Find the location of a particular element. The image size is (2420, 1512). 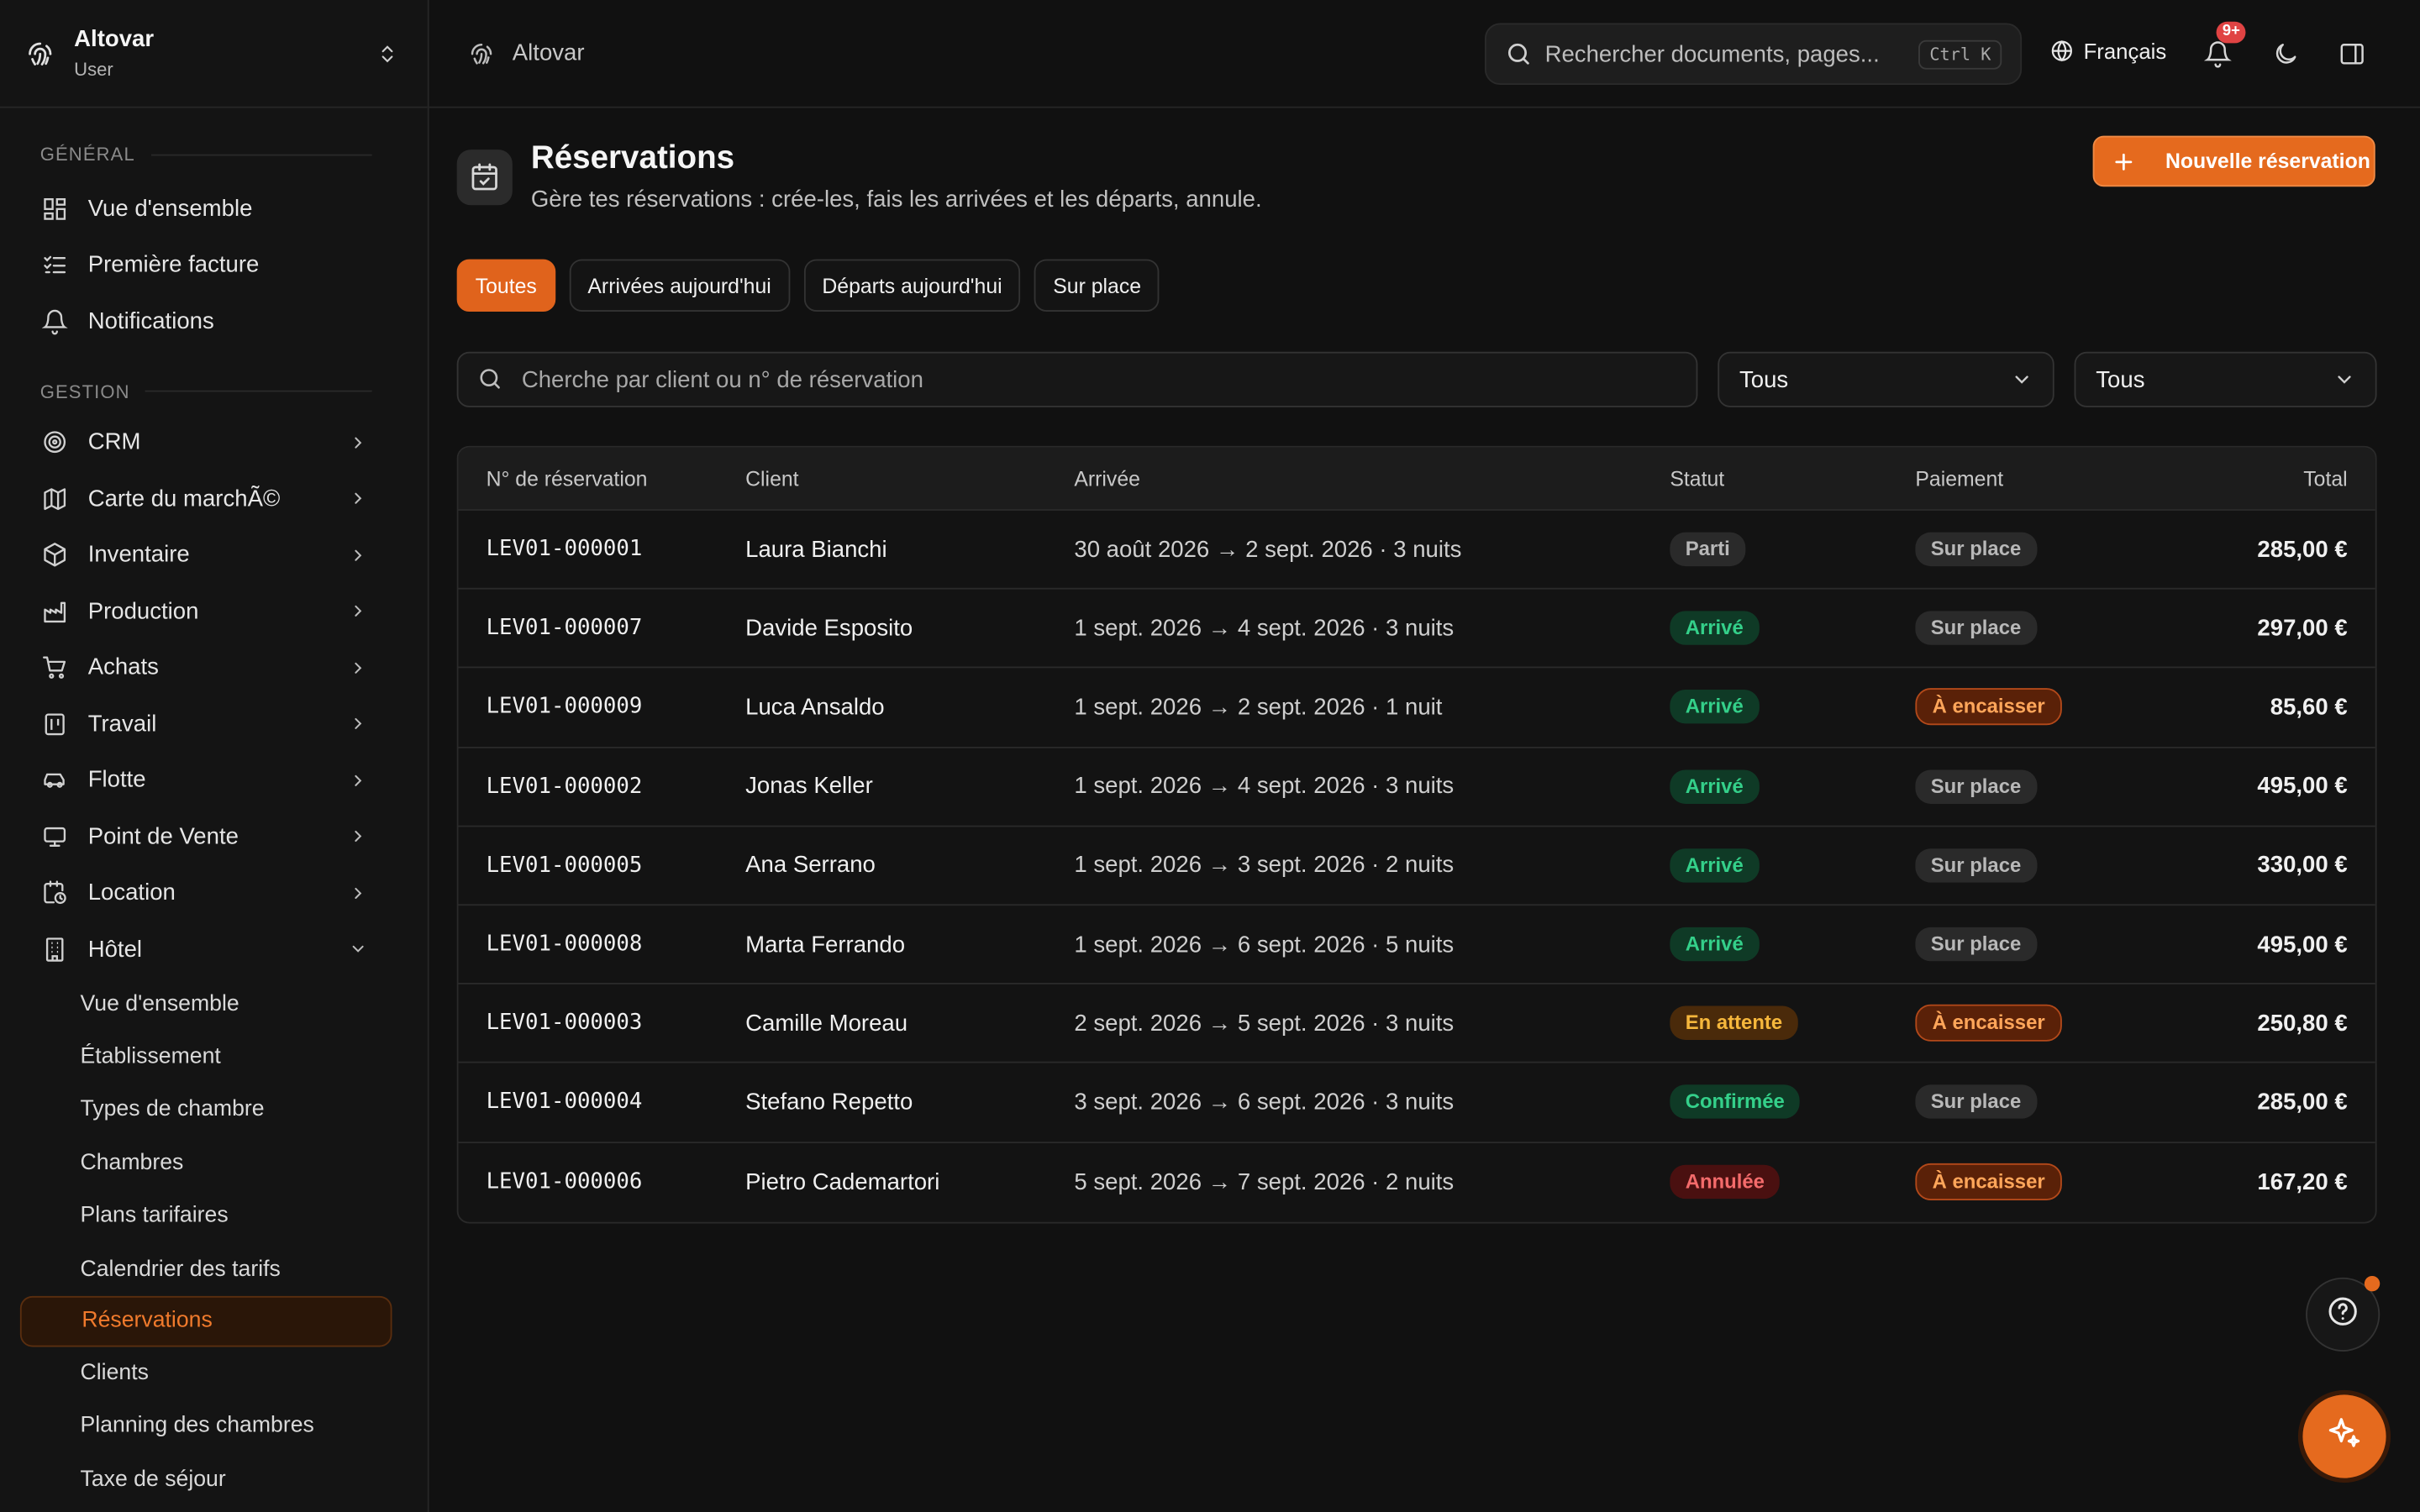

nav-label: Première facture is located at coordinates (173, 265).